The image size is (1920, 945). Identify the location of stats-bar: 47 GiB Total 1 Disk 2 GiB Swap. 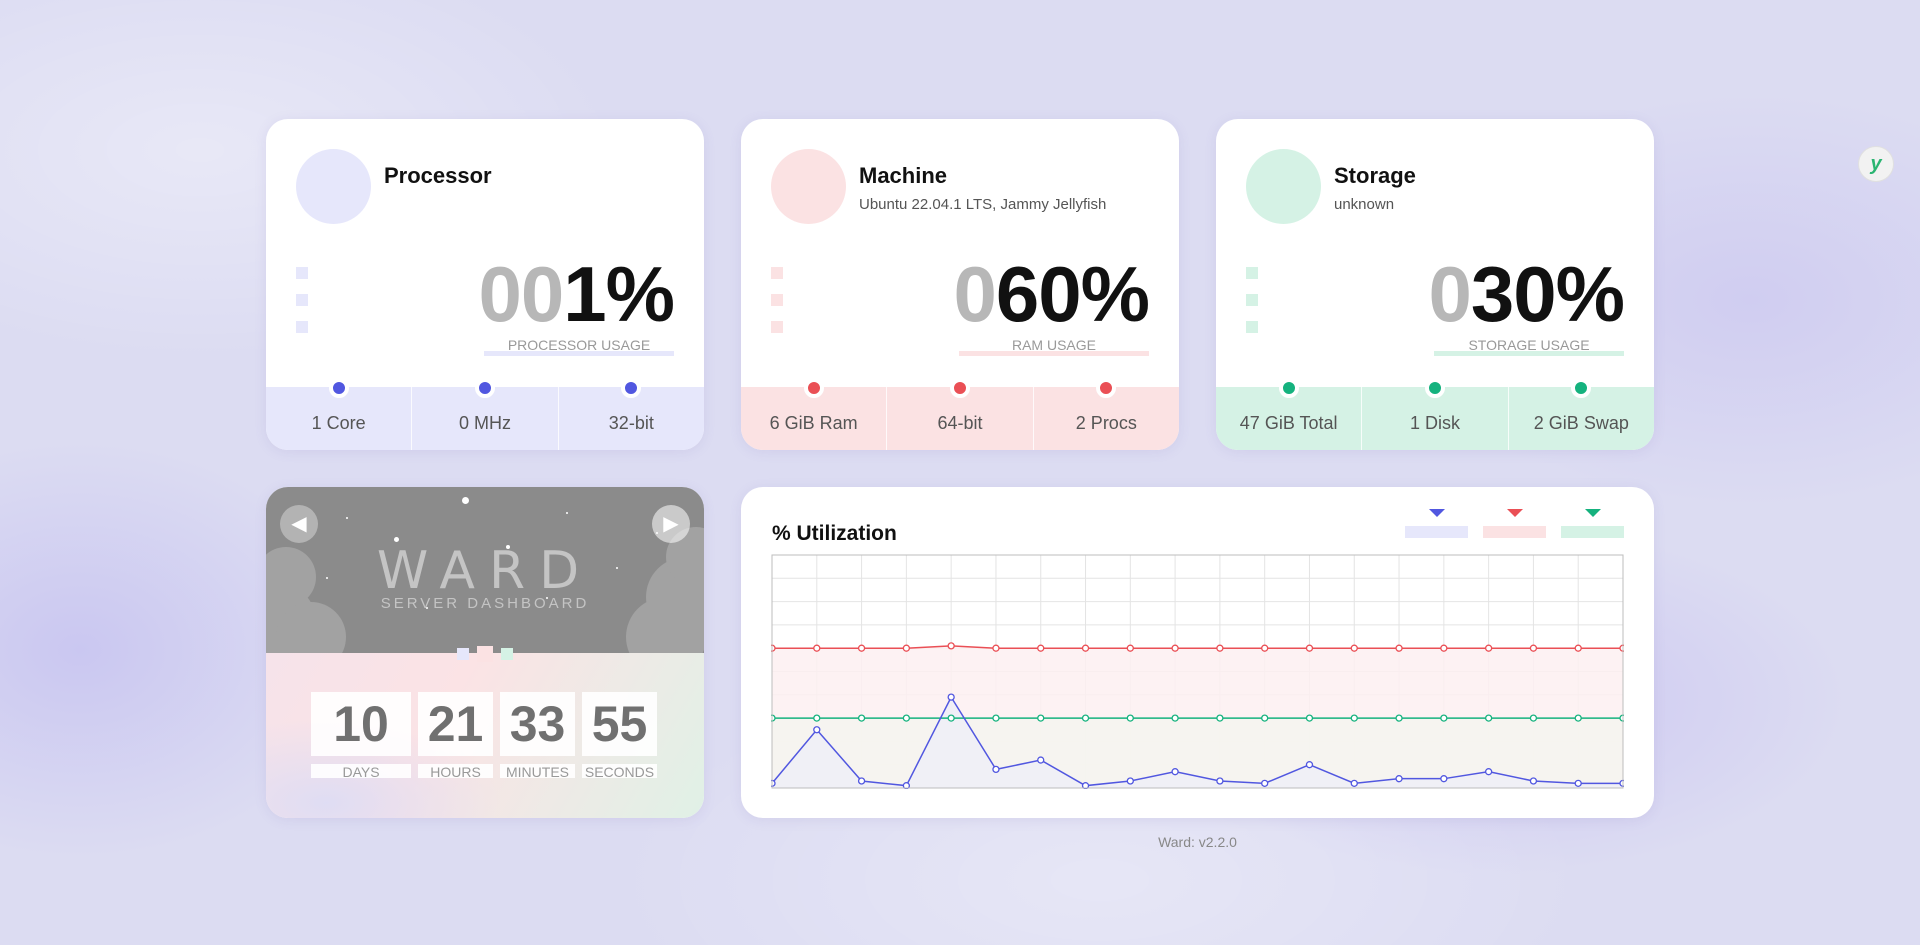
(1435, 414).